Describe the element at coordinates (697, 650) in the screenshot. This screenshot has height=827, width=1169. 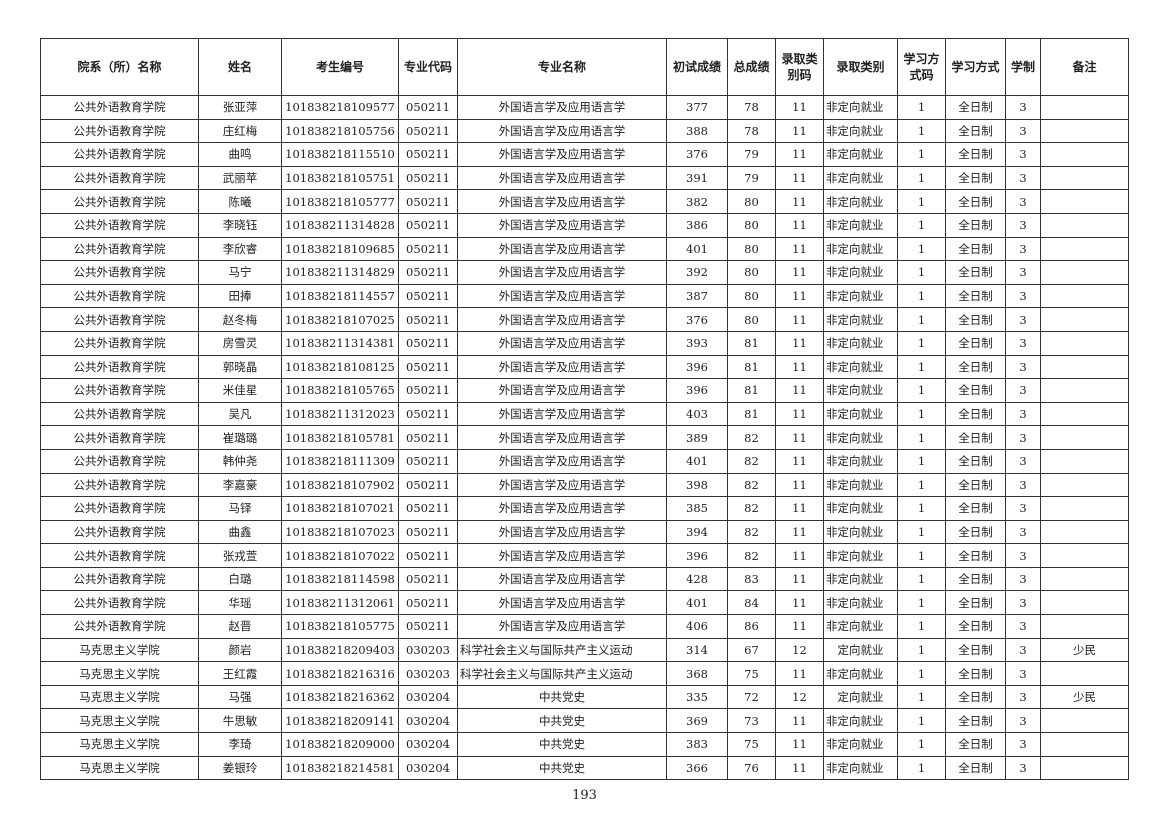
I see `cell-initial-score: 314` at that location.